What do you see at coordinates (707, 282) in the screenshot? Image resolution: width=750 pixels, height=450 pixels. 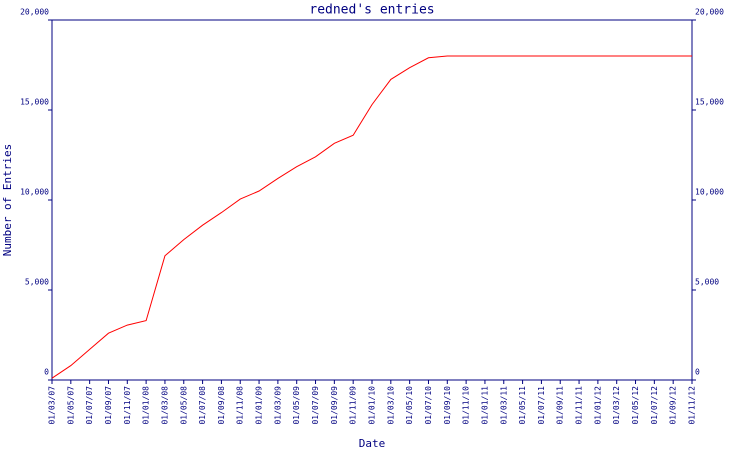 I see `y2-tick-label: 5,000` at bounding box center [707, 282].